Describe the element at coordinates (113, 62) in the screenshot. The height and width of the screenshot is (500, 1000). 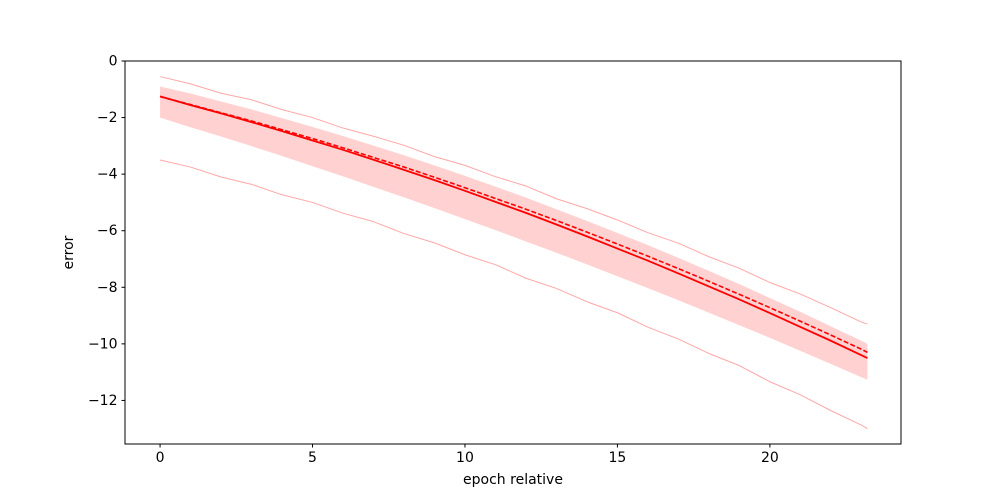
I see `y-tick-label: 0` at that location.